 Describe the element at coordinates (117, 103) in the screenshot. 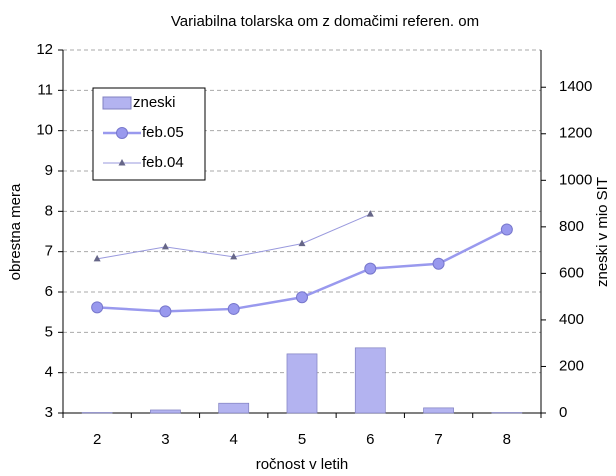

I see `legend-swatch` at that location.